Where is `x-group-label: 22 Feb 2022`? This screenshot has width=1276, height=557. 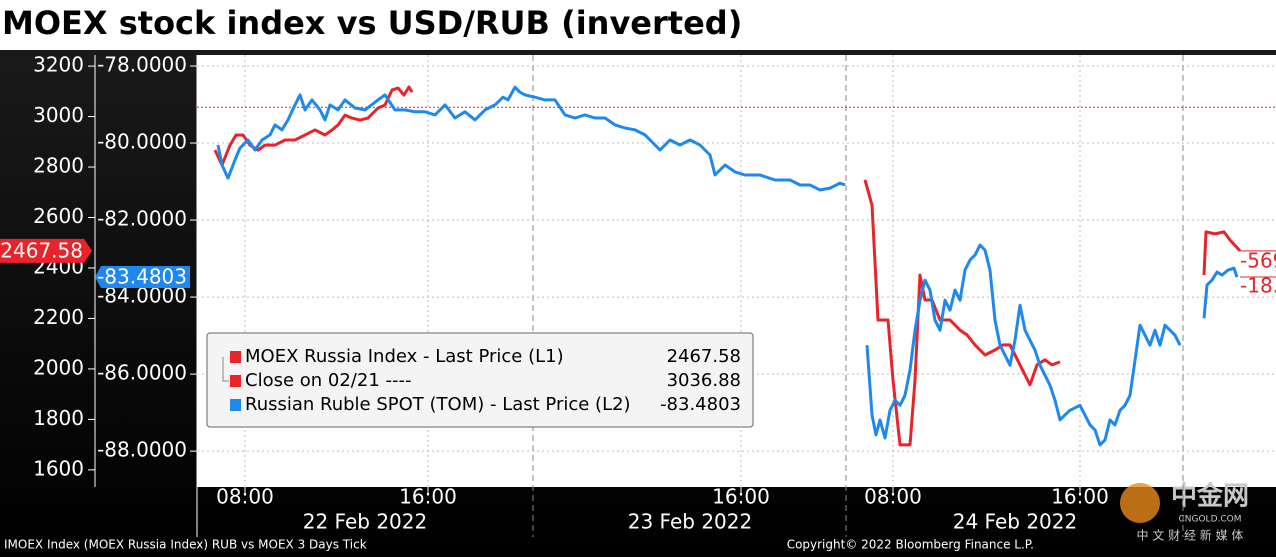 x-group-label: 22 Feb 2022 is located at coordinates (365, 522).